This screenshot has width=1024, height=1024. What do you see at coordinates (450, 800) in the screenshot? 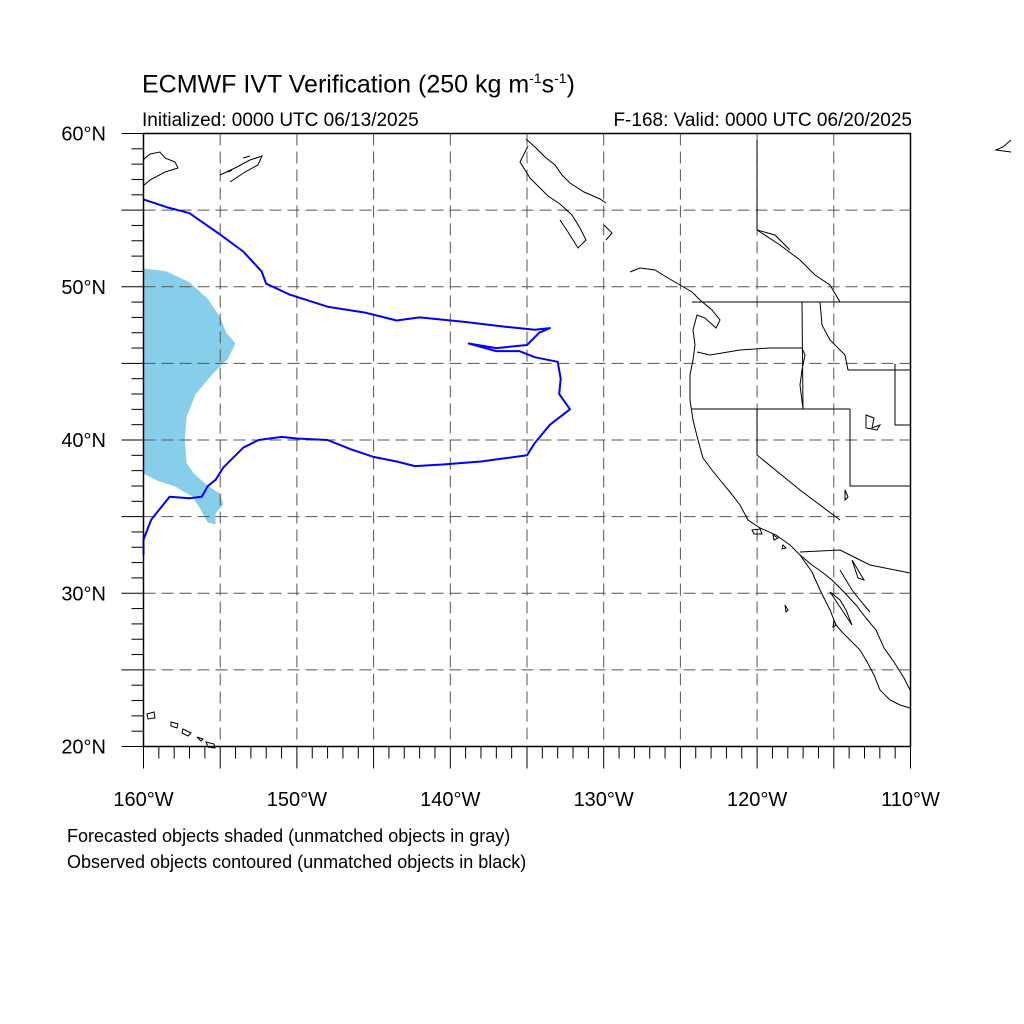
I see `lon-label: 140°W` at bounding box center [450, 800].